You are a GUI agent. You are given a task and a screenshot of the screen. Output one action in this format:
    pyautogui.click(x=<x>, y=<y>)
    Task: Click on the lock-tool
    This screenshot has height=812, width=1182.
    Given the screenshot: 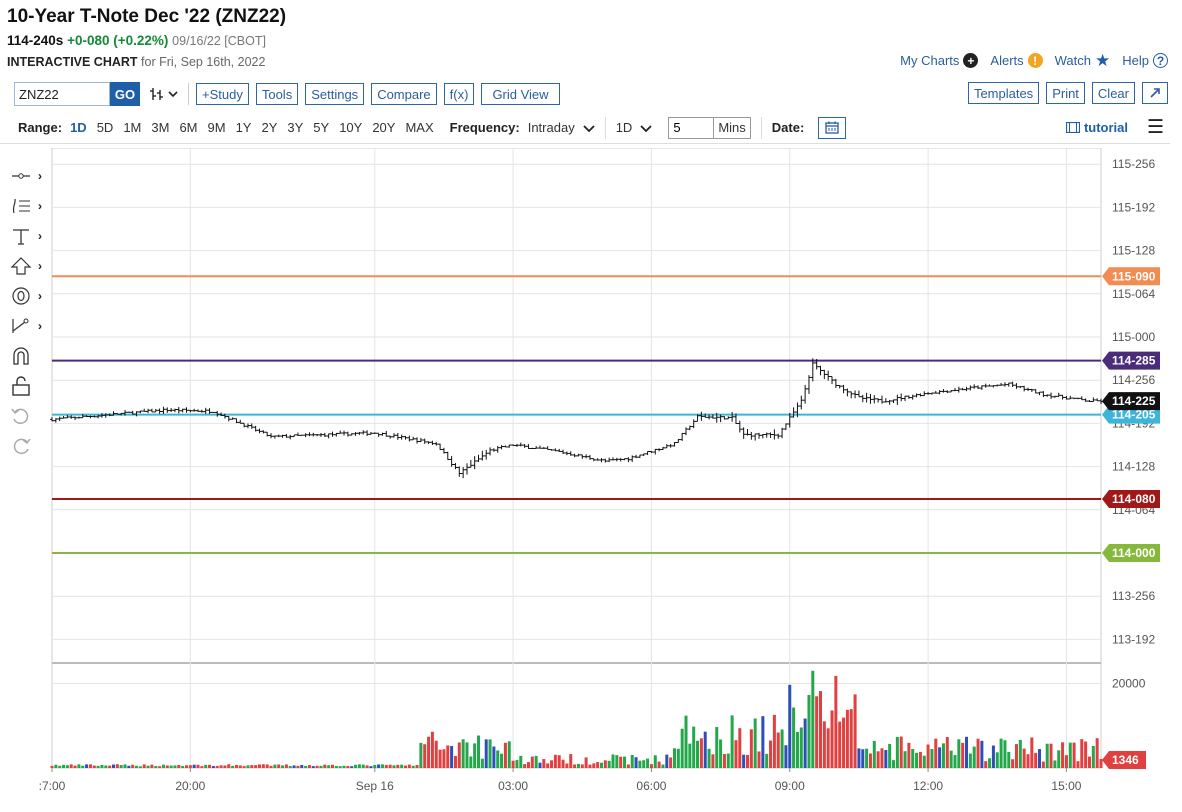 What is the action you would take?
    pyautogui.click(x=30, y=386)
    